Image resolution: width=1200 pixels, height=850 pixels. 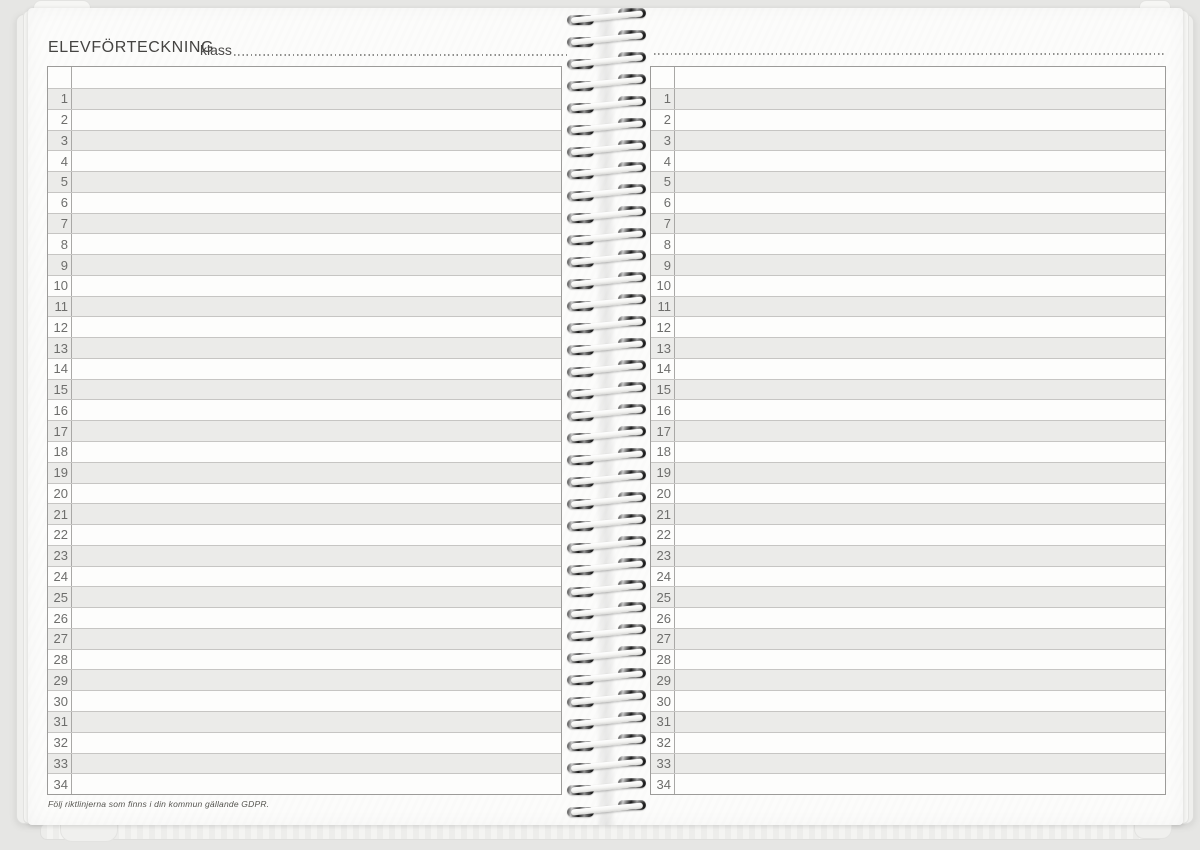 What do you see at coordinates (60, 472) in the screenshot?
I see `row-number: 19` at bounding box center [60, 472].